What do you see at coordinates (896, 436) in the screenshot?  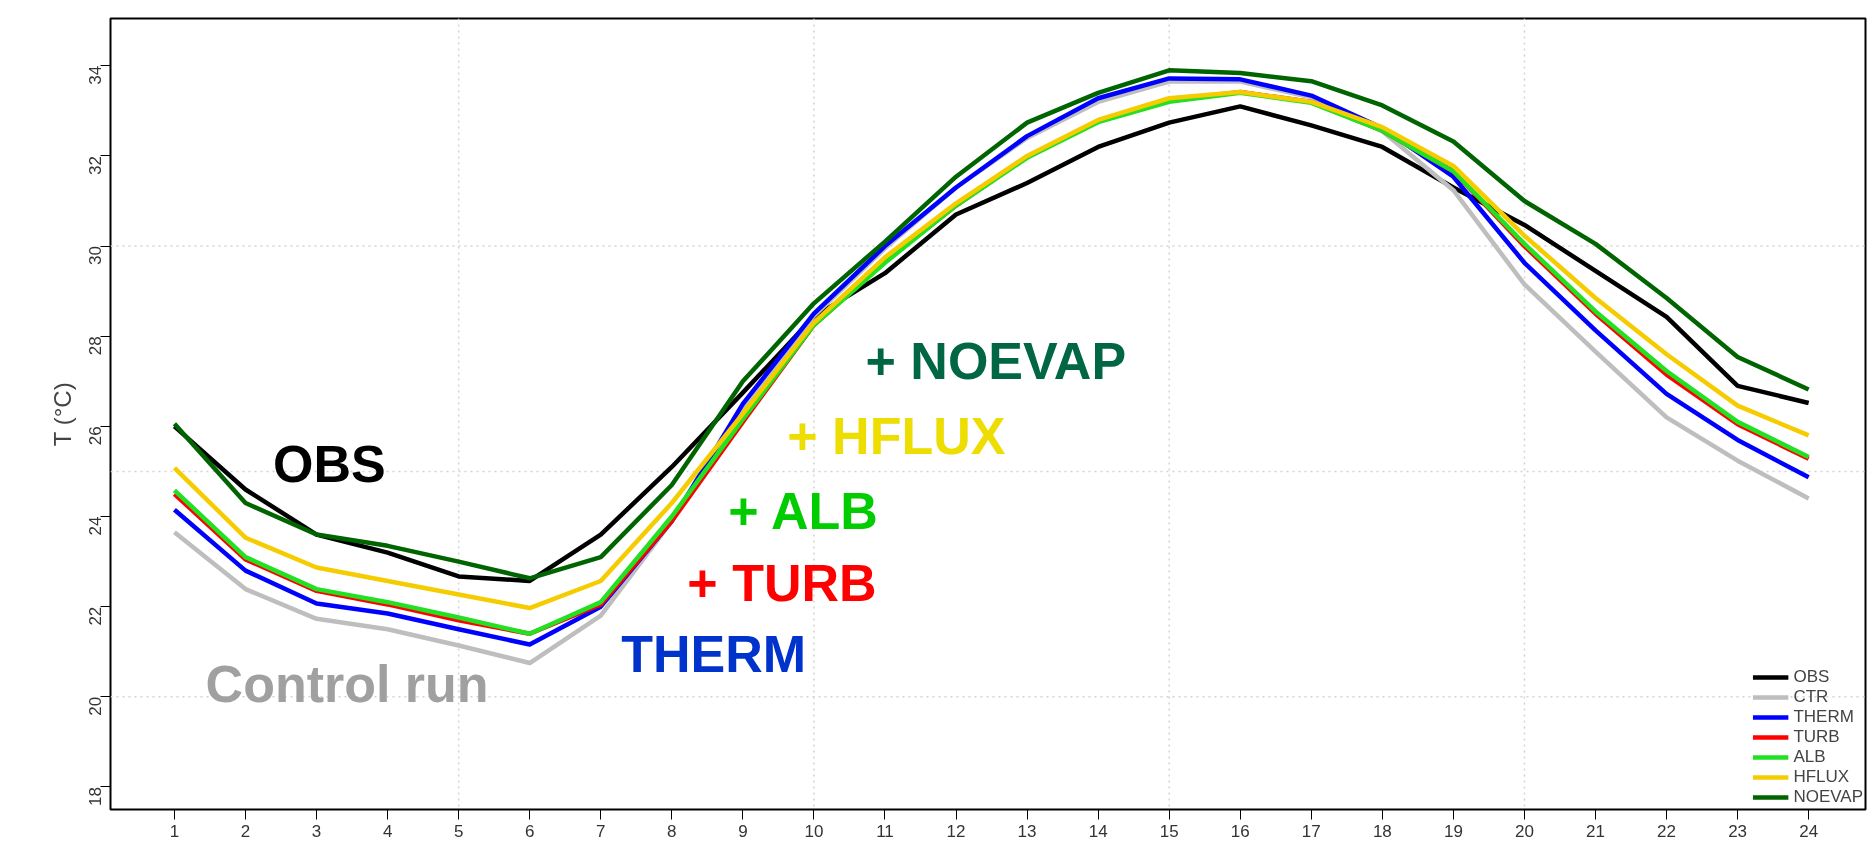 I see `annotation: + HFLUX` at bounding box center [896, 436].